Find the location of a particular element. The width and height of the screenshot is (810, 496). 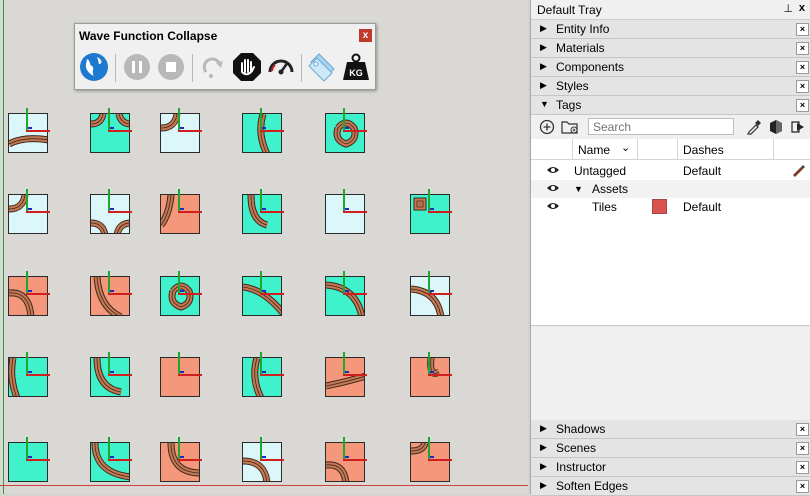

tags-toolbar is located at coordinates (670, 127).